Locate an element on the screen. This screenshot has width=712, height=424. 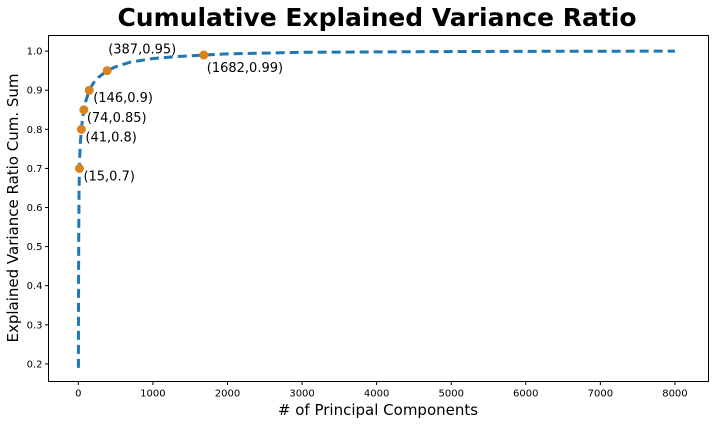
x-axis: 0 1000 2000 3000 4000 5000 6000 7000 8000 is located at coordinates (381, 390).